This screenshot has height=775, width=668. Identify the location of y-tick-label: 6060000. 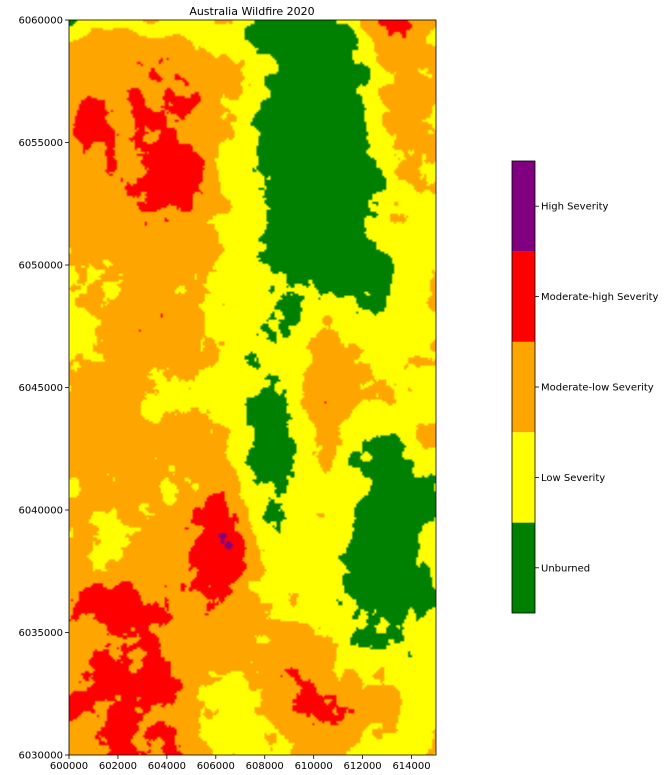
(40, 21).